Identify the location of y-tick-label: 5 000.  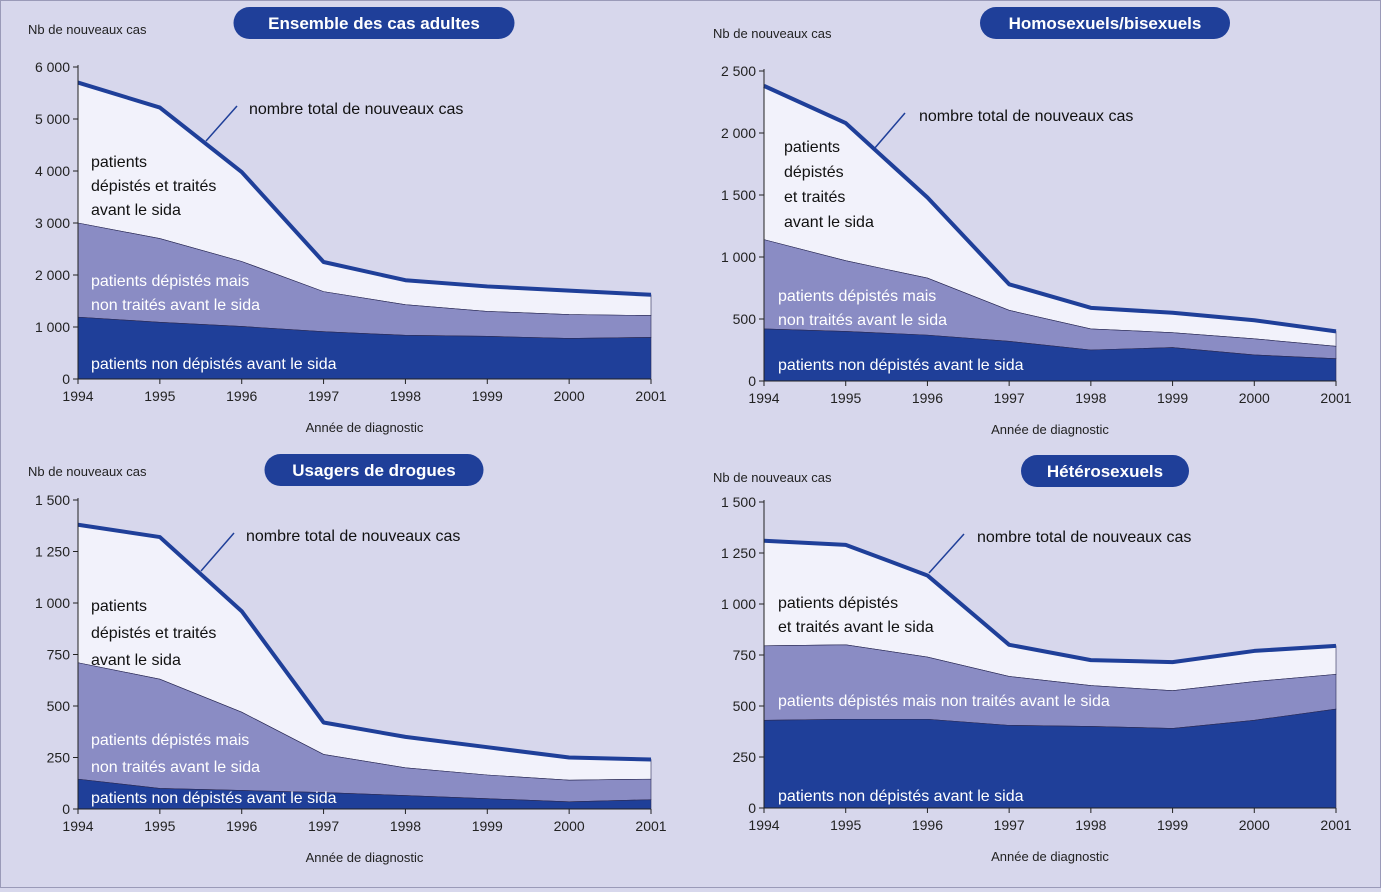
(52, 119).